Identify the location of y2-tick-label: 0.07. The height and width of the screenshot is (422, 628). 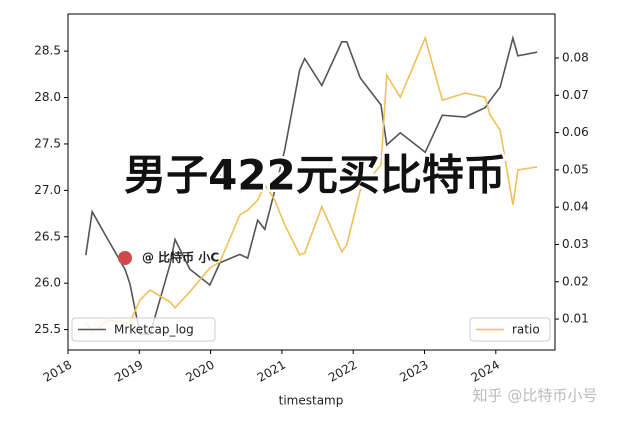
(575, 95).